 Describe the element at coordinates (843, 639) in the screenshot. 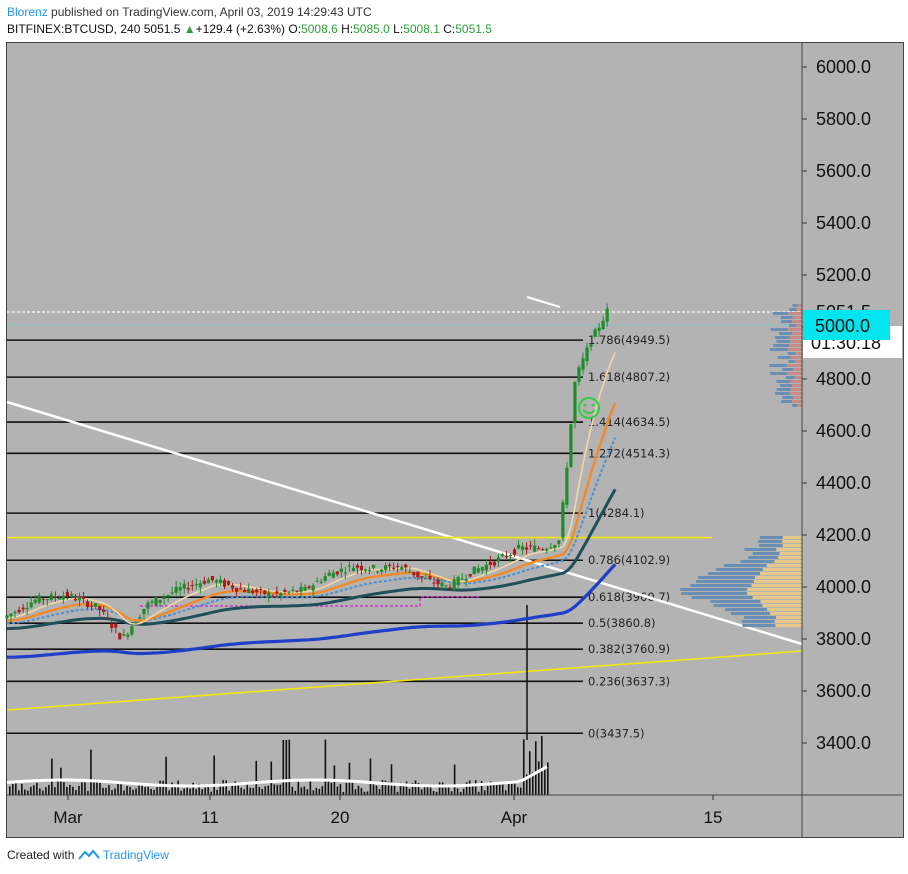

I see `price-tick-label: 3800.0` at that location.